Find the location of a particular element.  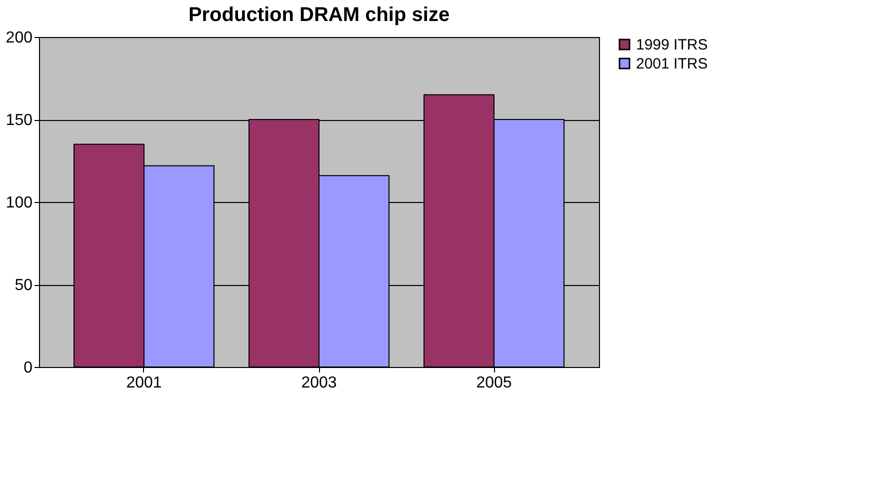

x-tick-label: 2005 is located at coordinates (494, 383).